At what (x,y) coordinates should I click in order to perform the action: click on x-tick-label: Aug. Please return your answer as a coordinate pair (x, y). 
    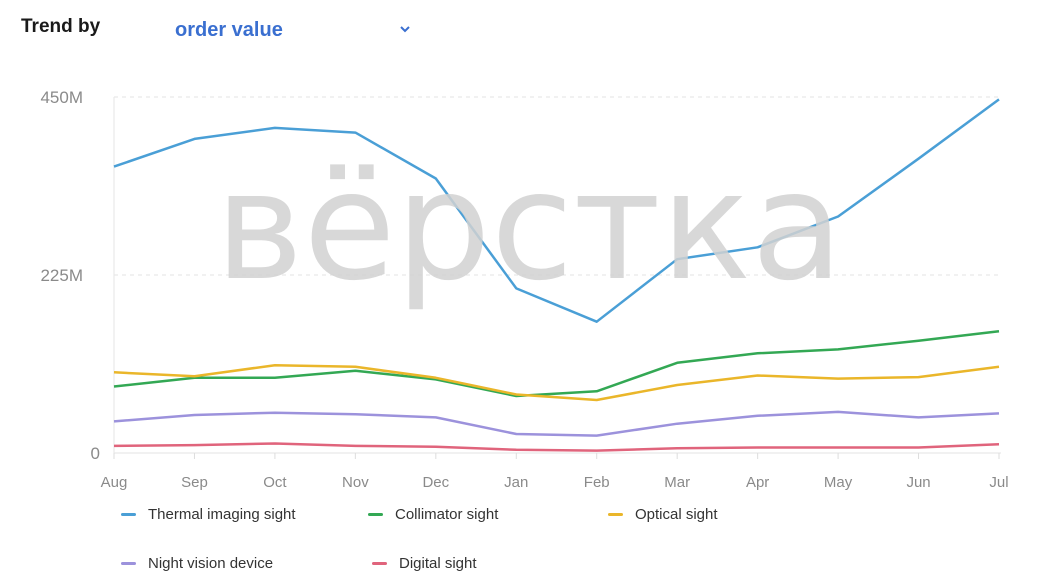
    Looking at the image, I should click on (114, 482).